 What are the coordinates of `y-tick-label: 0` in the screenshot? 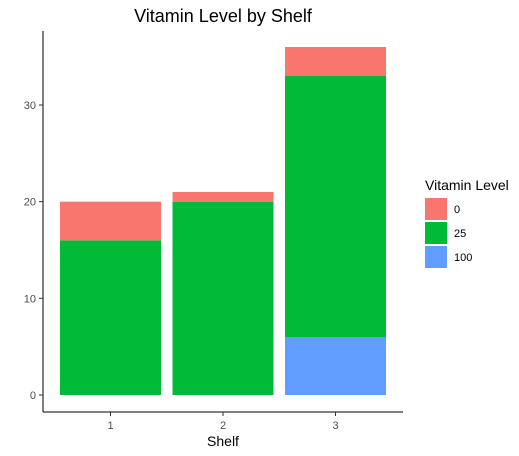 It's located at (33, 396).